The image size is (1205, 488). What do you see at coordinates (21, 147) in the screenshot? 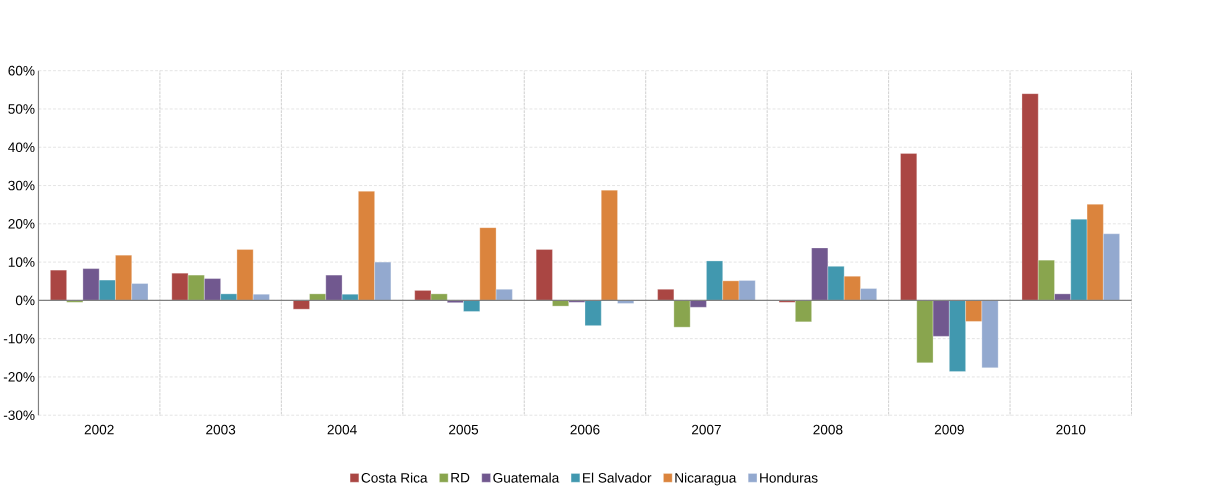
I see `y-tick-label: 40%` at bounding box center [21, 147].